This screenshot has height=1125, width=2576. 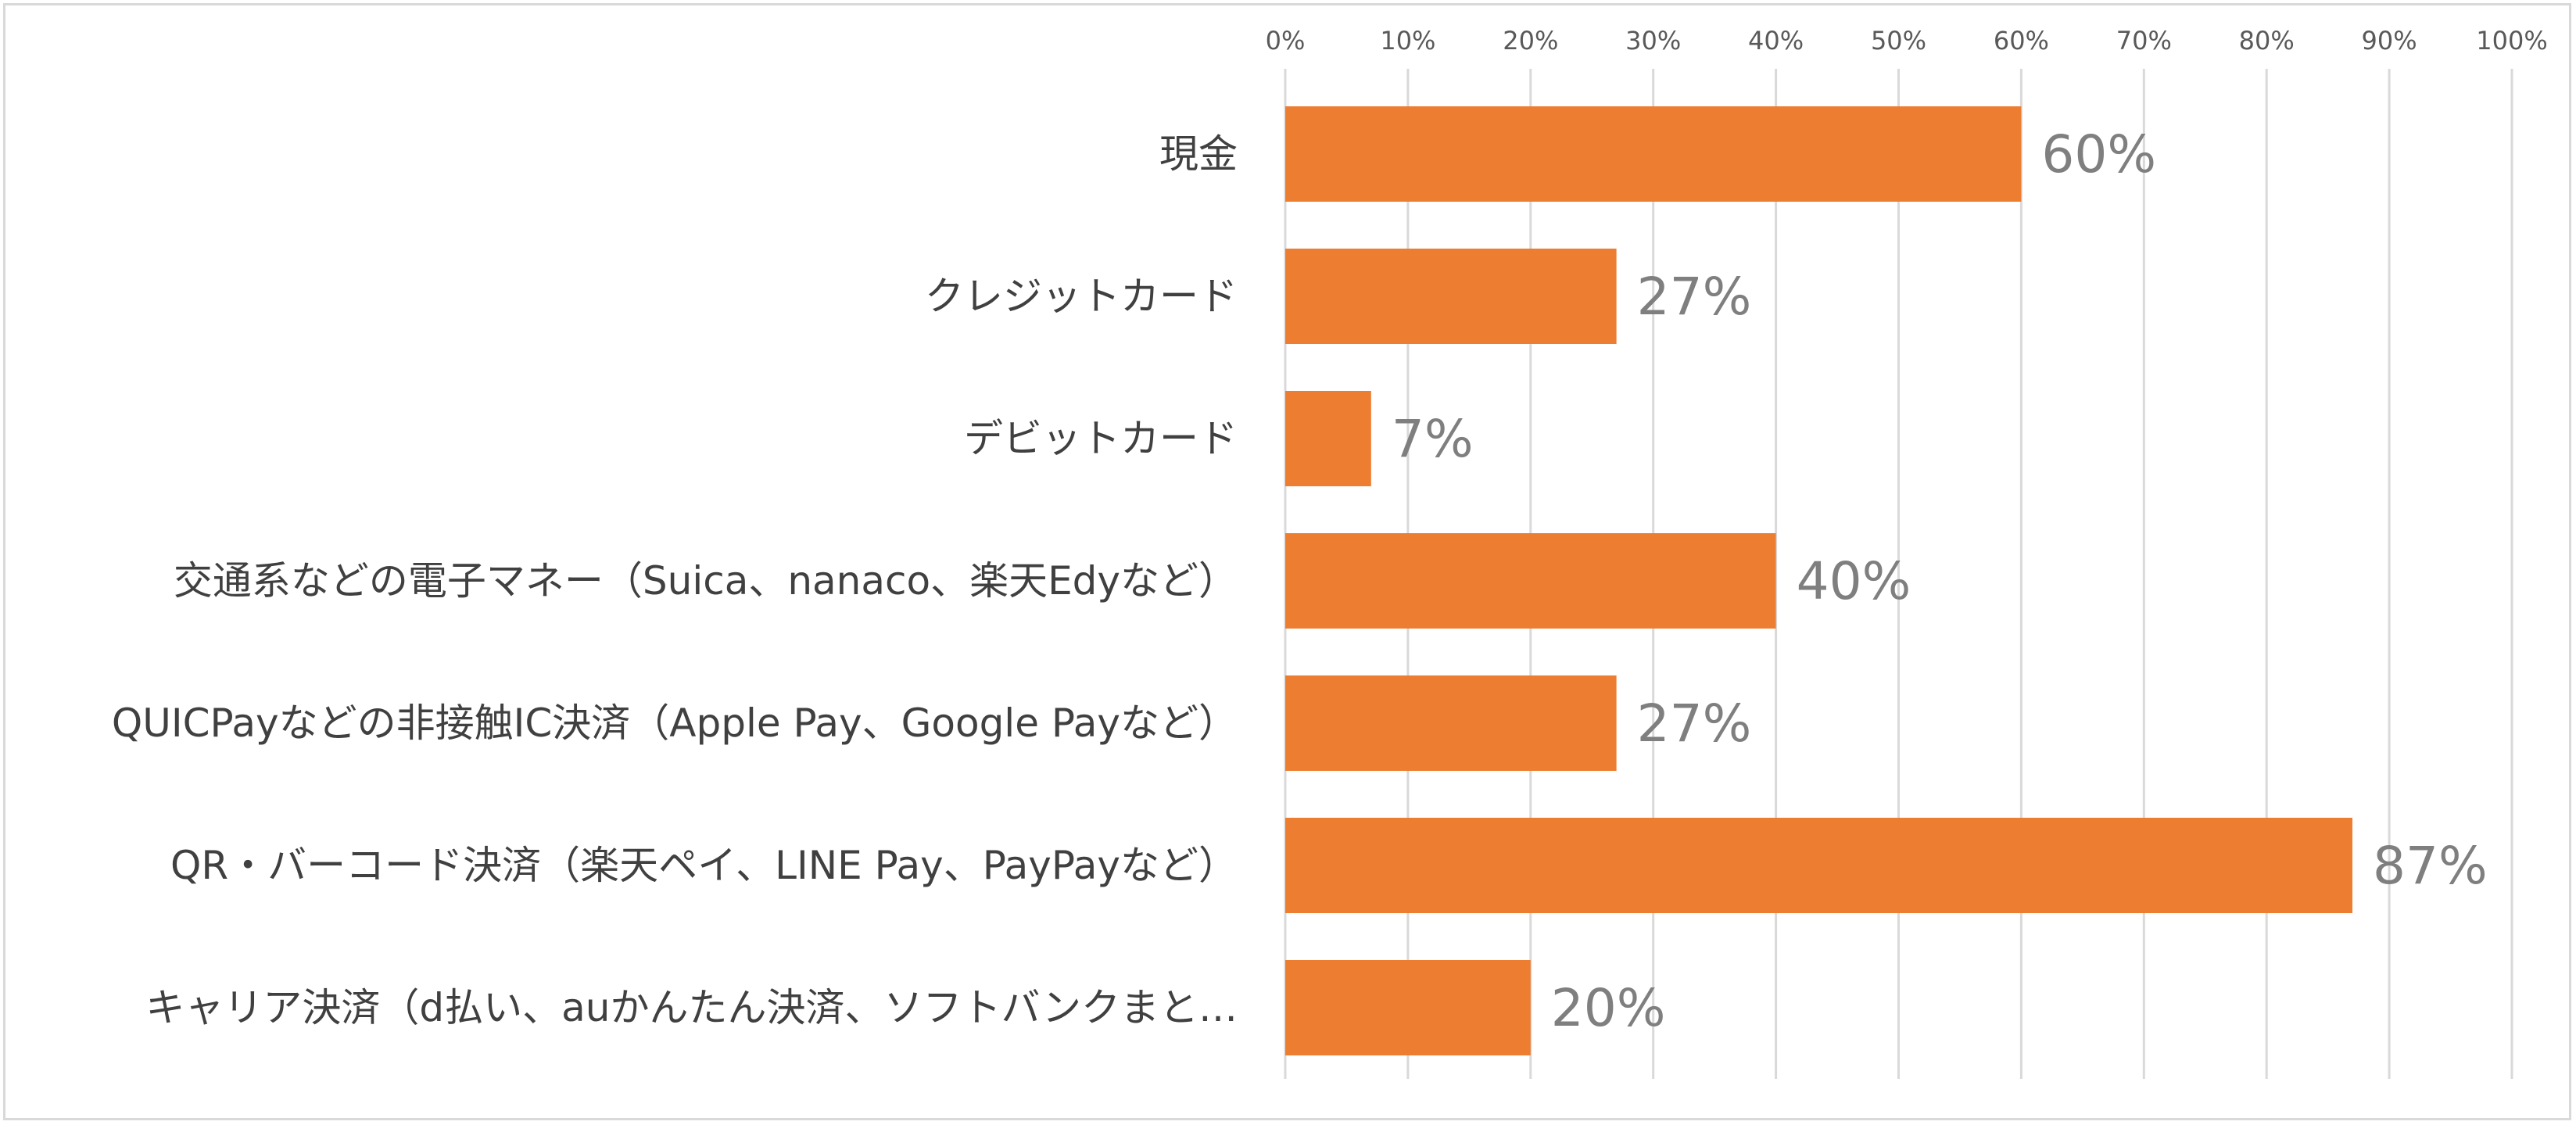 I want to click on x-tick-label: 0%, so click(x=1286, y=41).